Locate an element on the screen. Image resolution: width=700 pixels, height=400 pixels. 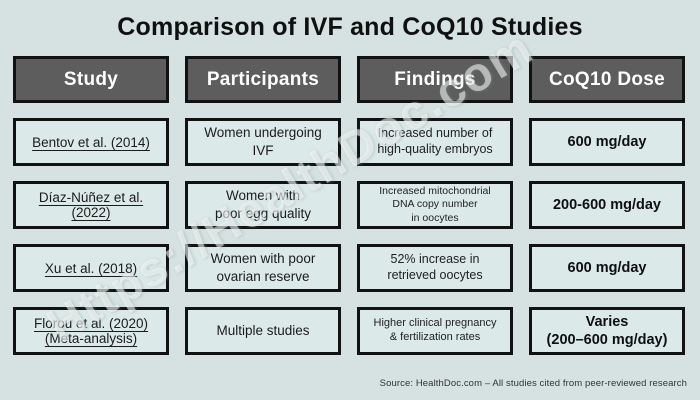
findings-text: 52% increase in retrieved oocytes is located at coordinates (435, 267).